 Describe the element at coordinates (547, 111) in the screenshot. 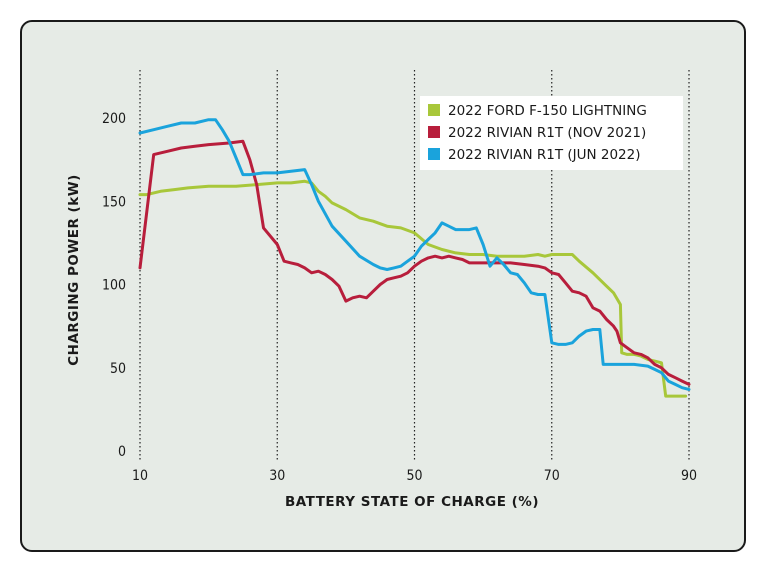

I see `legend-label-1: 2022 FORD F-150 LIGHTNING` at that location.